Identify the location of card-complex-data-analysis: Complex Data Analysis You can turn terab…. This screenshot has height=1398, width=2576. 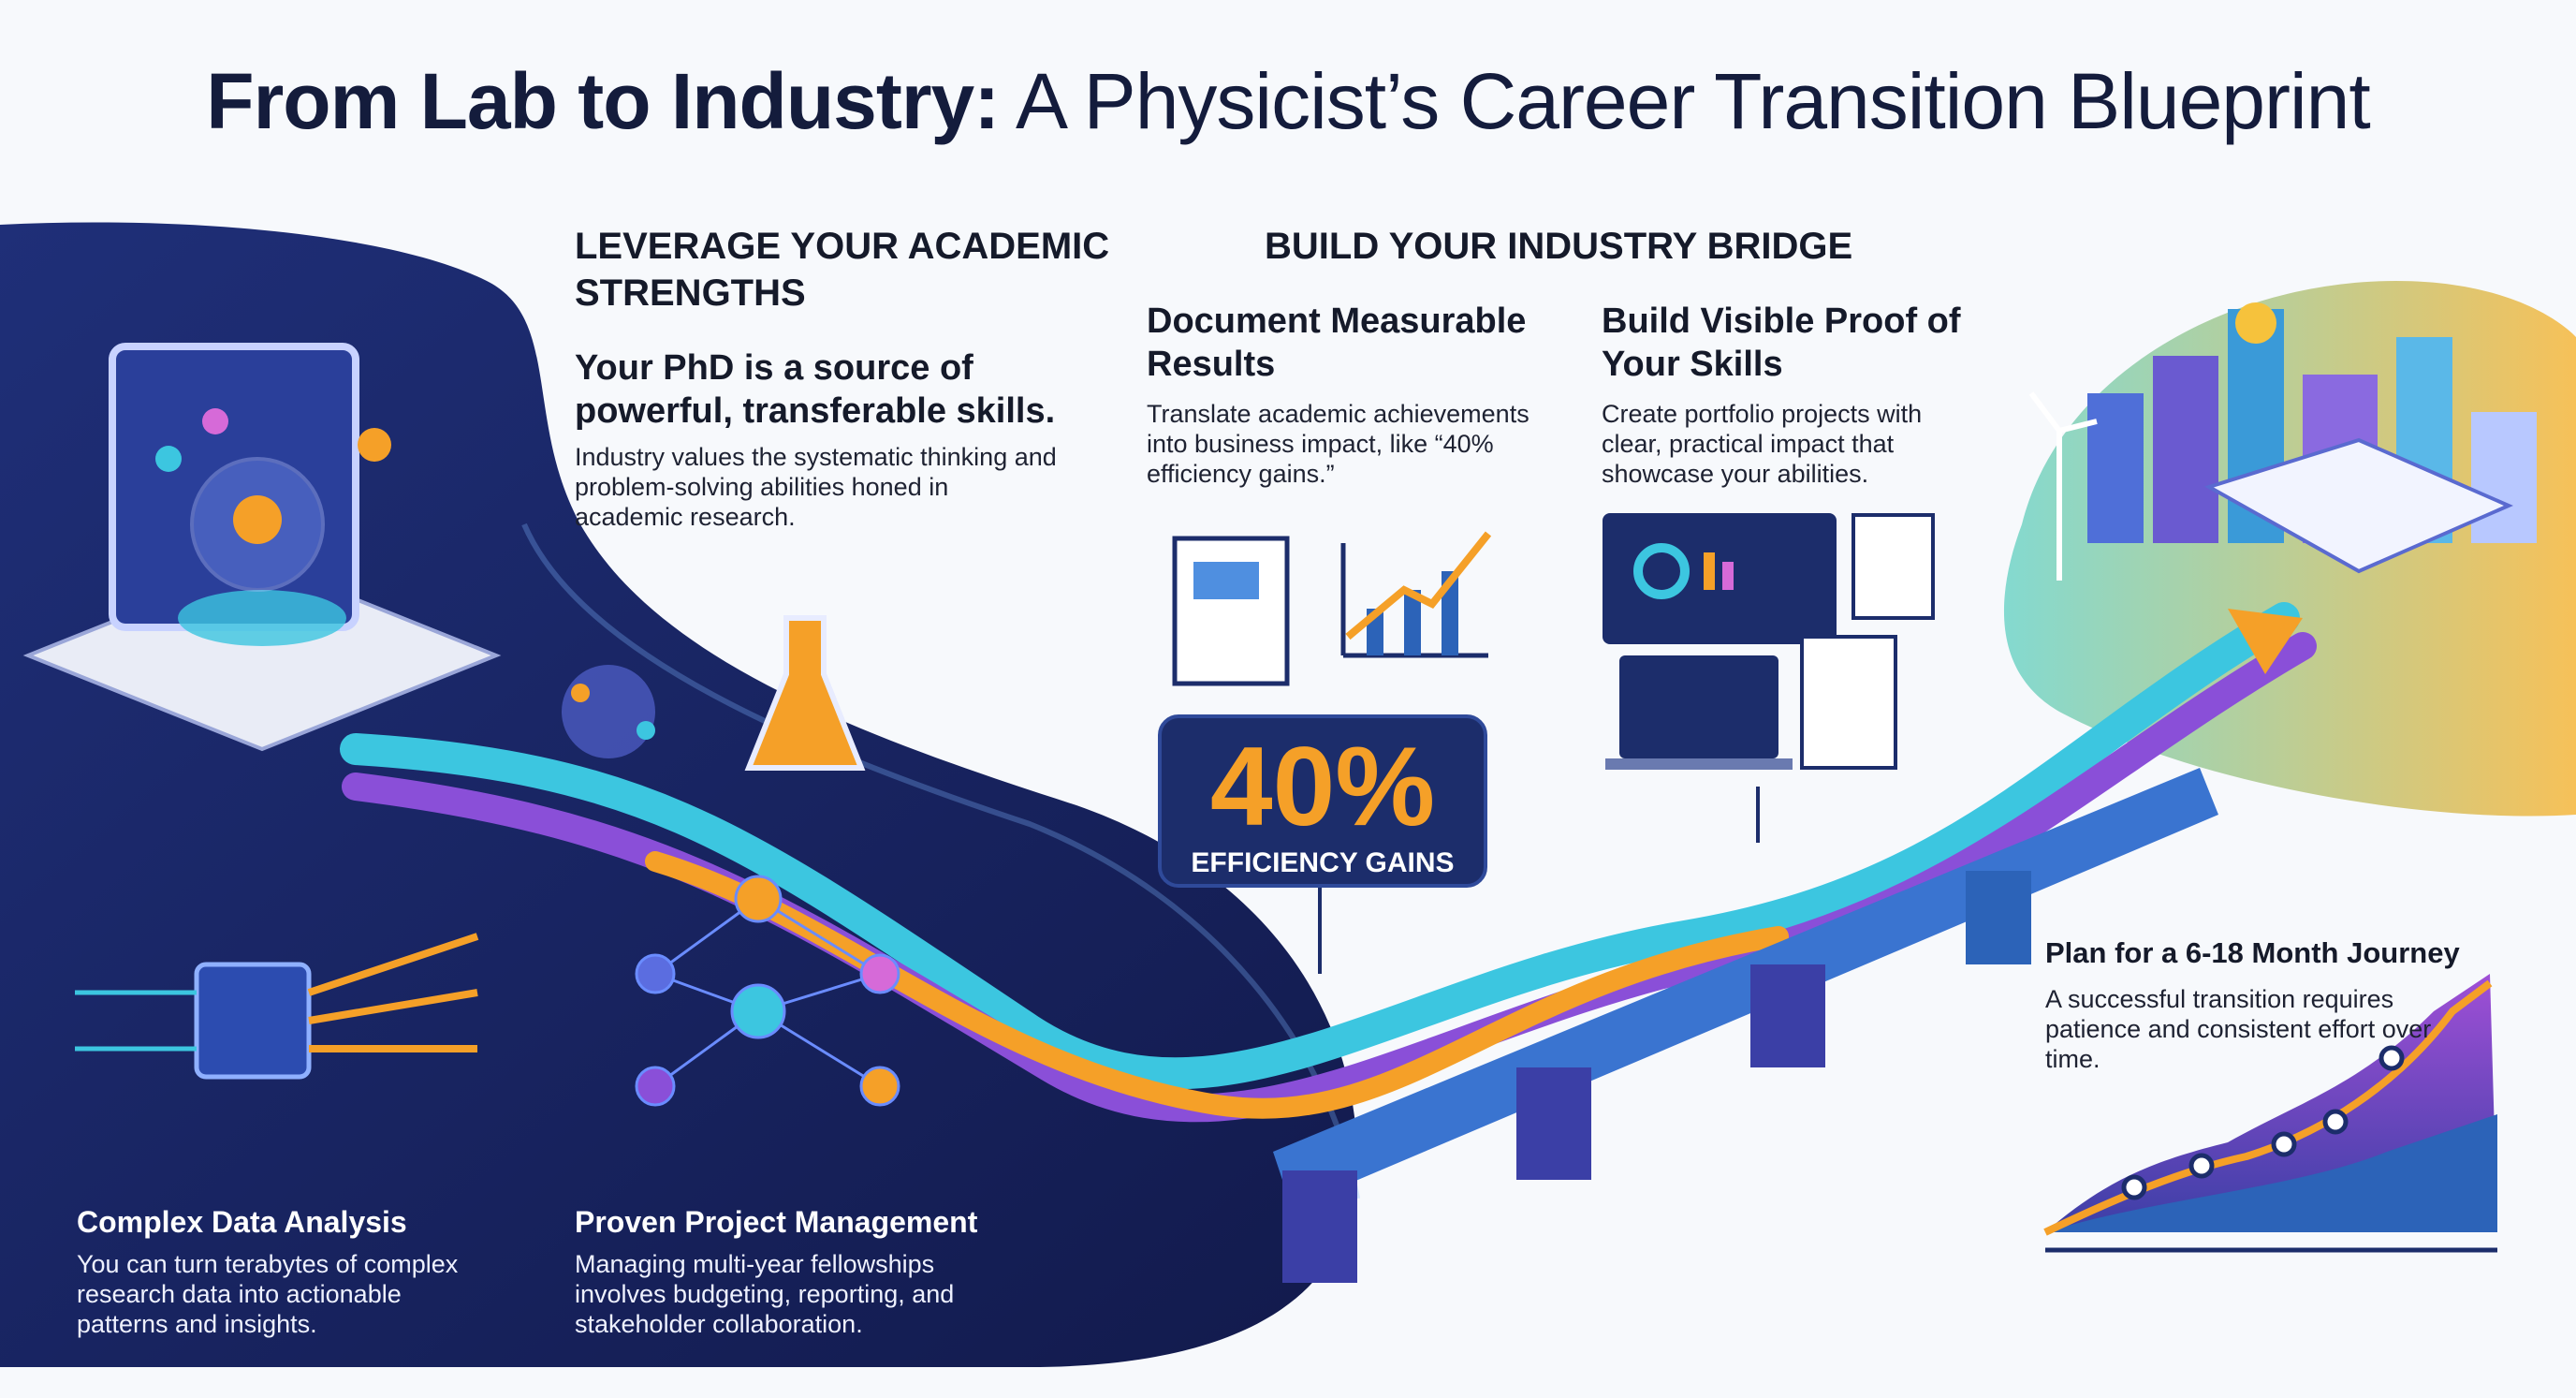
(287, 1270).